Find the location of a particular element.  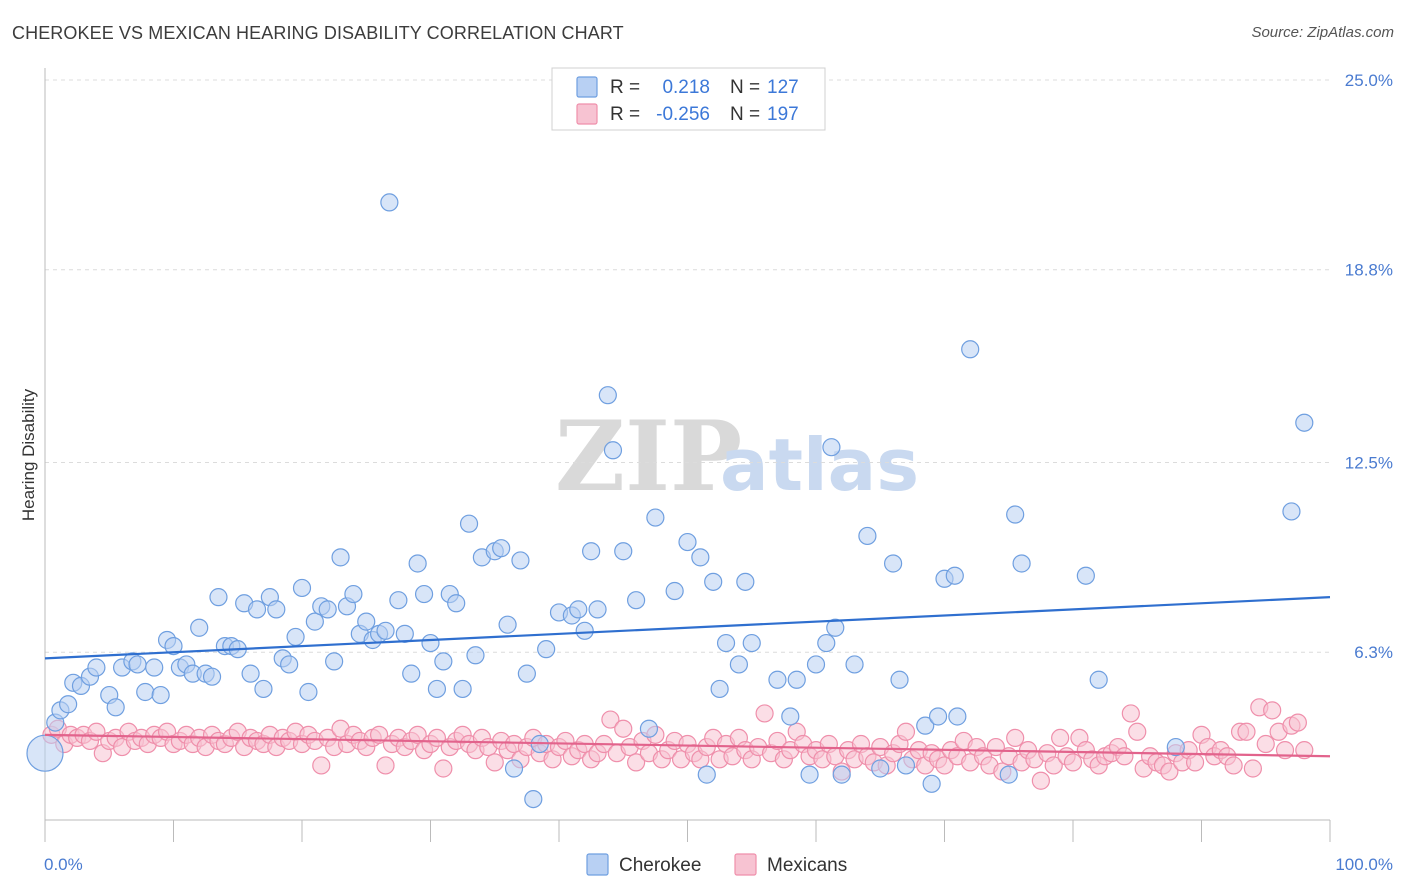

legend: R = 0.218 N = 127 R = -0.256 N = 197 is located at coordinates (688, 99).